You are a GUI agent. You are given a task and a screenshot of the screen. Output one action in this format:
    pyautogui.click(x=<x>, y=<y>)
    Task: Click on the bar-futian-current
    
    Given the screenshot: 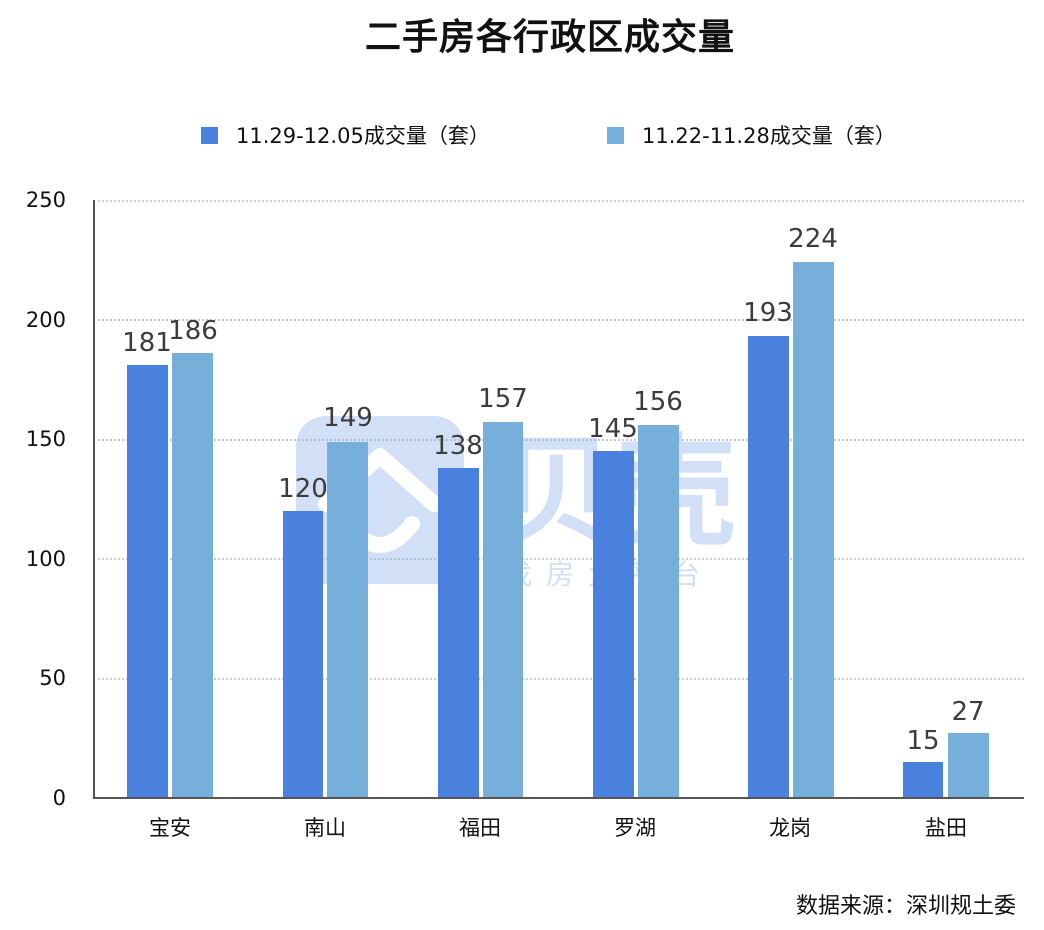 What is the action you would take?
    pyautogui.click(x=458, y=633)
    